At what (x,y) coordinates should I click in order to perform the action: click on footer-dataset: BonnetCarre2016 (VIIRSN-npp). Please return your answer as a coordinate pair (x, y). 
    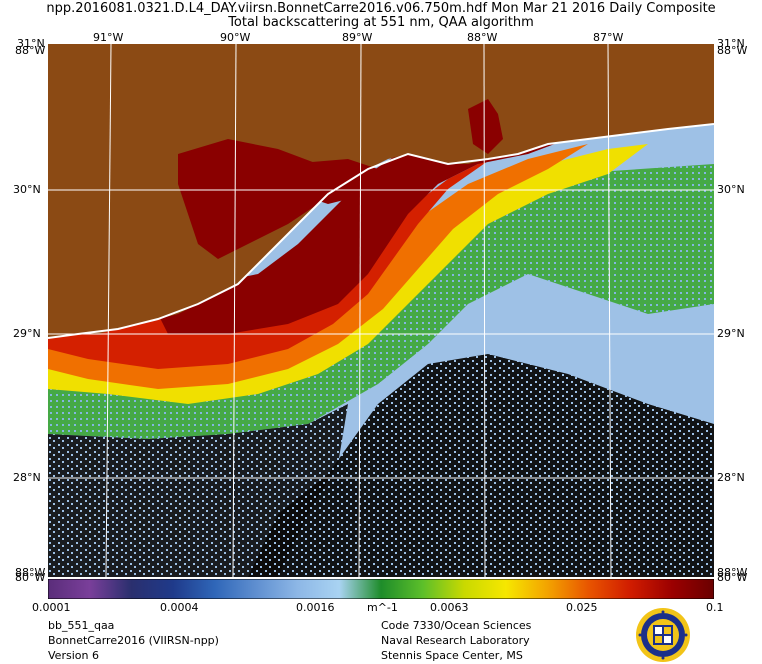
    Looking at the image, I should click on (133, 640).